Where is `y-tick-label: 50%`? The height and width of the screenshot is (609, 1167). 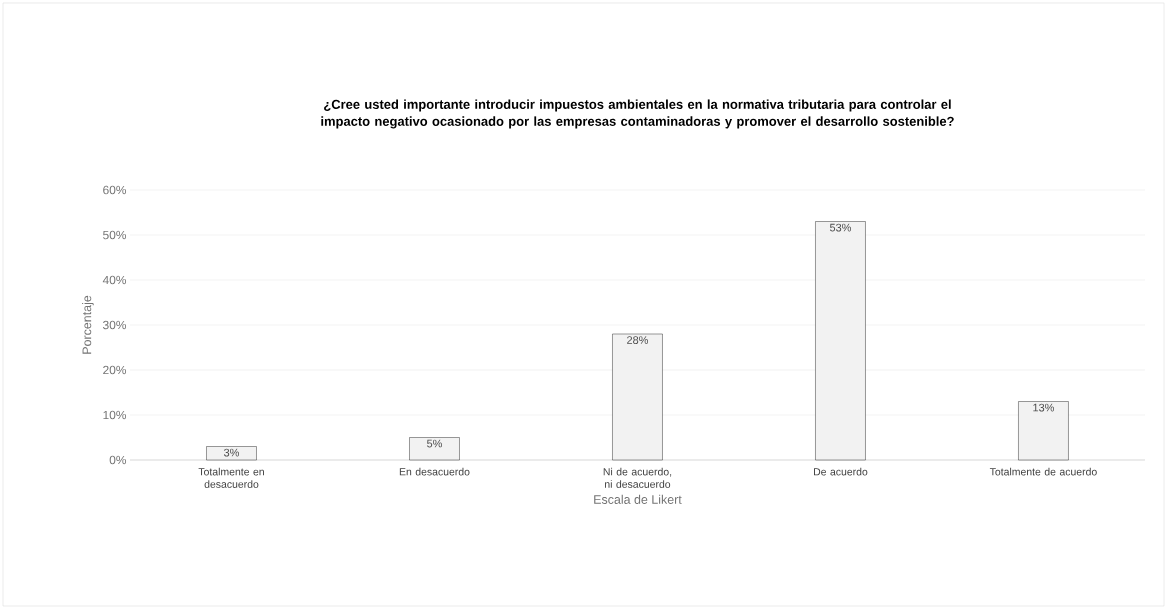
y-tick-label: 50% is located at coordinates (115, 235).